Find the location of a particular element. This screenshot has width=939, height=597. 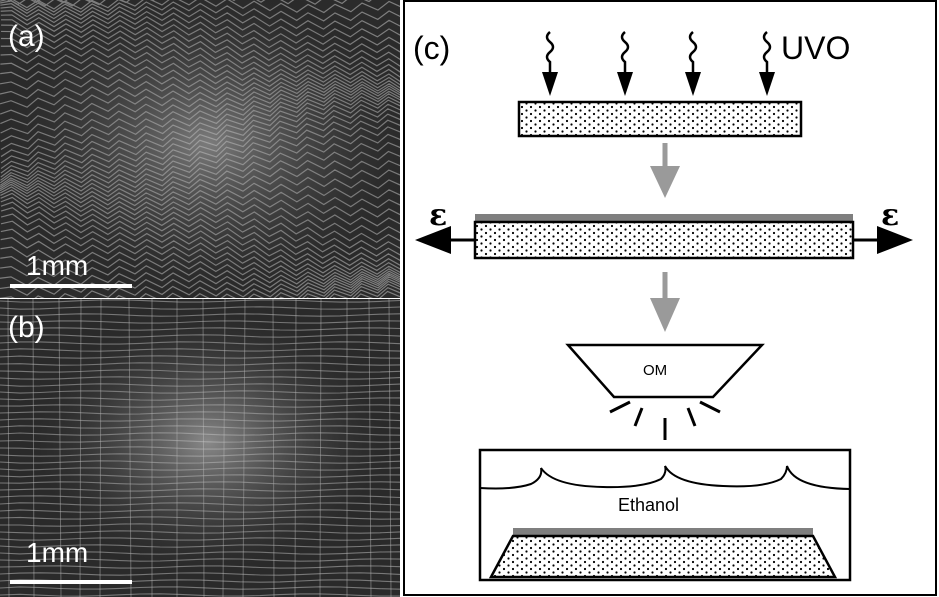

panel-b-scale-bar is located at coordinates (71, 582).